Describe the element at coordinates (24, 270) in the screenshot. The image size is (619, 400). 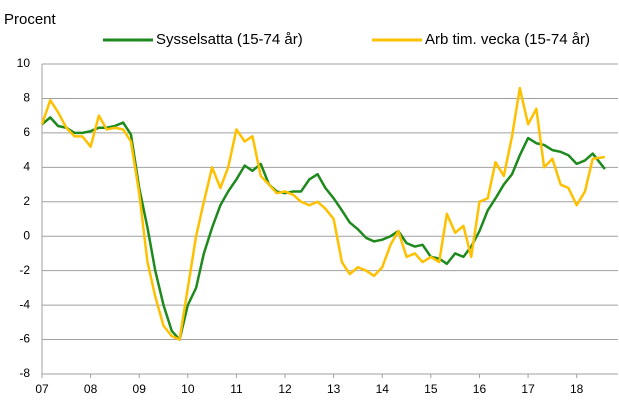
I see `y-tick-label: -2` at that location.